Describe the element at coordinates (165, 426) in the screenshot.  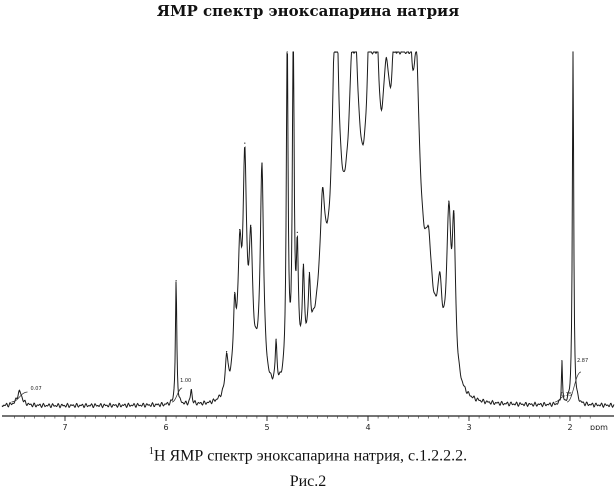
I see `x-axis-tick-label: 6` at that location.